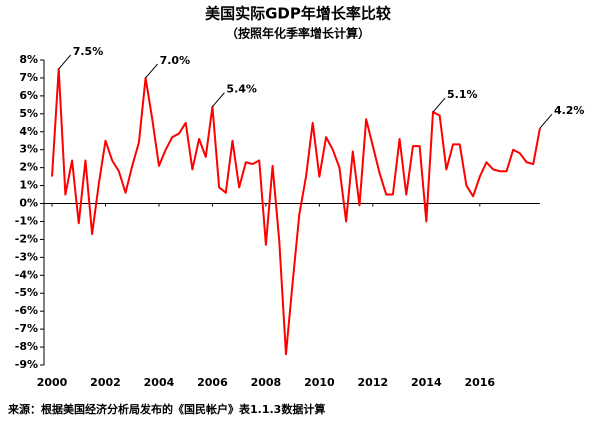  What do you see at coordinates (159, 382) in the screenshot?
I see `x-tick-label: 2004` at bounding box center [159, 382].